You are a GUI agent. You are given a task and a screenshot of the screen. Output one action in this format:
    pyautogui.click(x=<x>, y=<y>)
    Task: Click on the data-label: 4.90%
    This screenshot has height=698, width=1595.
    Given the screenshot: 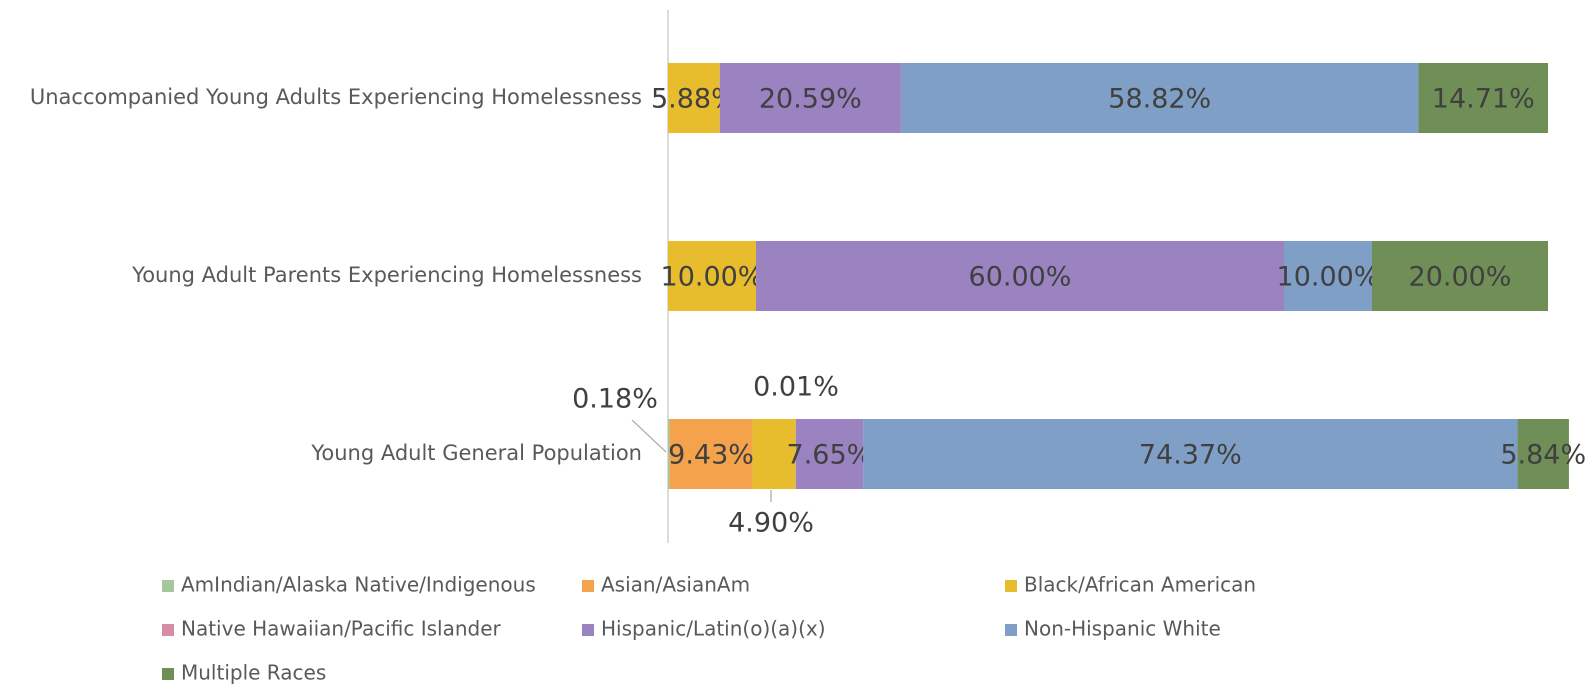 What is the action you would take?
    pyautogui.click(x=771, y=523)
    